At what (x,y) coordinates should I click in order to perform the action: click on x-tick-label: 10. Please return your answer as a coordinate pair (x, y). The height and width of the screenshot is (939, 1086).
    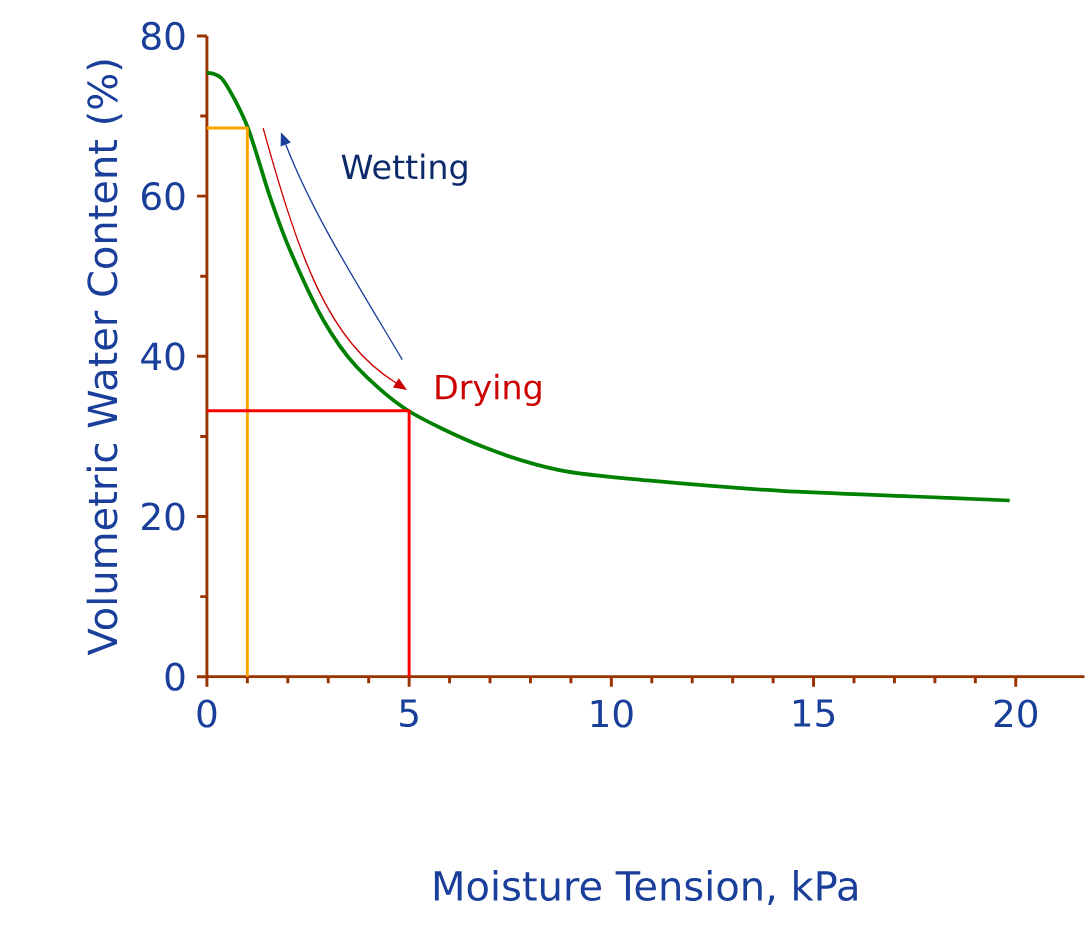
    Looking at the image, I should click on (612, 713).